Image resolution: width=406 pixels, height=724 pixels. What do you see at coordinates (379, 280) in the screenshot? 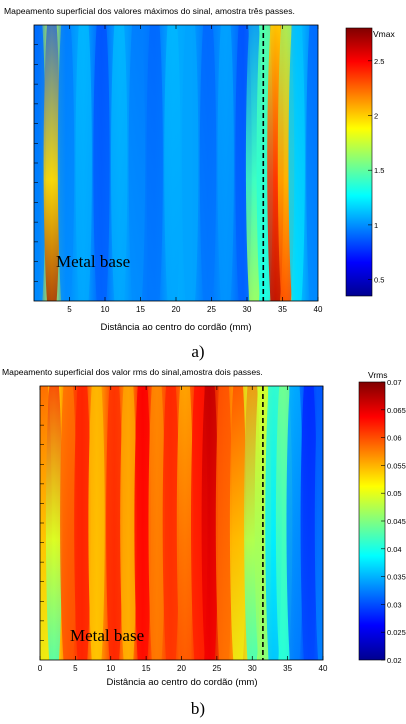
I see `colorbar-tick-label: 0.5` at bounding box center [379, 280].